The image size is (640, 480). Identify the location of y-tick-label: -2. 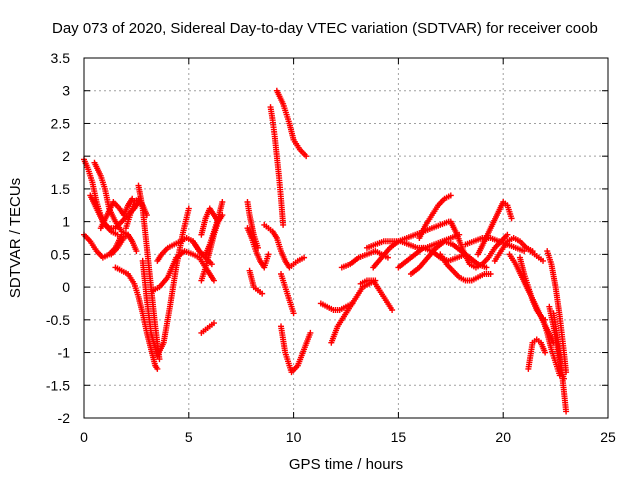
(64, 418).